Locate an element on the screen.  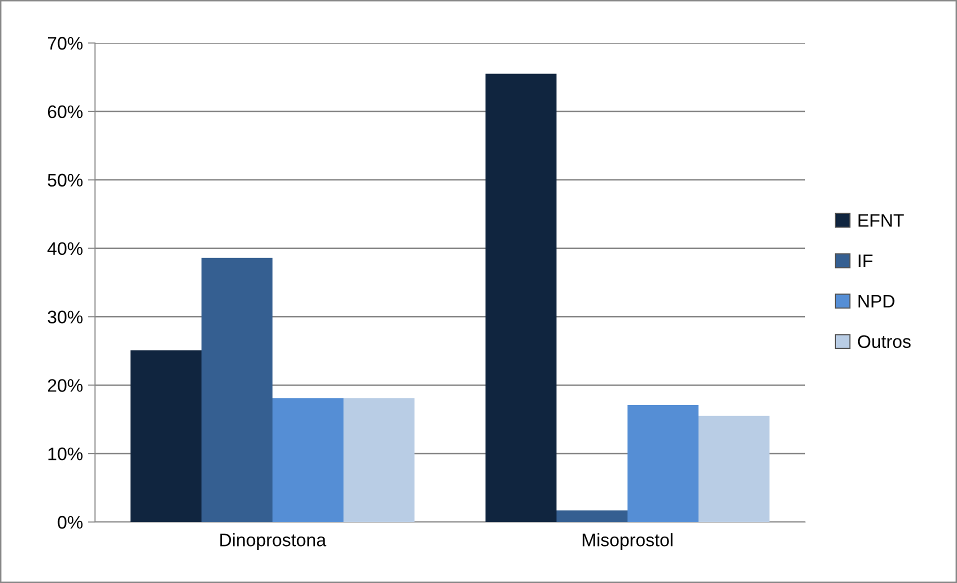
y-tick-label: 30% is located at coordinates (65, 317).